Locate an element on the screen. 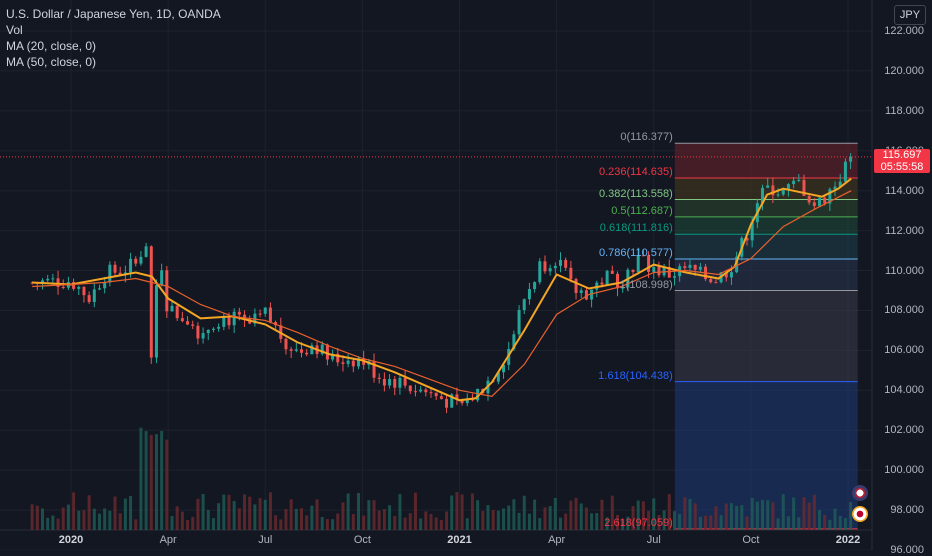 The image size is (932, 556). x-tick-label: 2020 is located at coordinates (71, 540).